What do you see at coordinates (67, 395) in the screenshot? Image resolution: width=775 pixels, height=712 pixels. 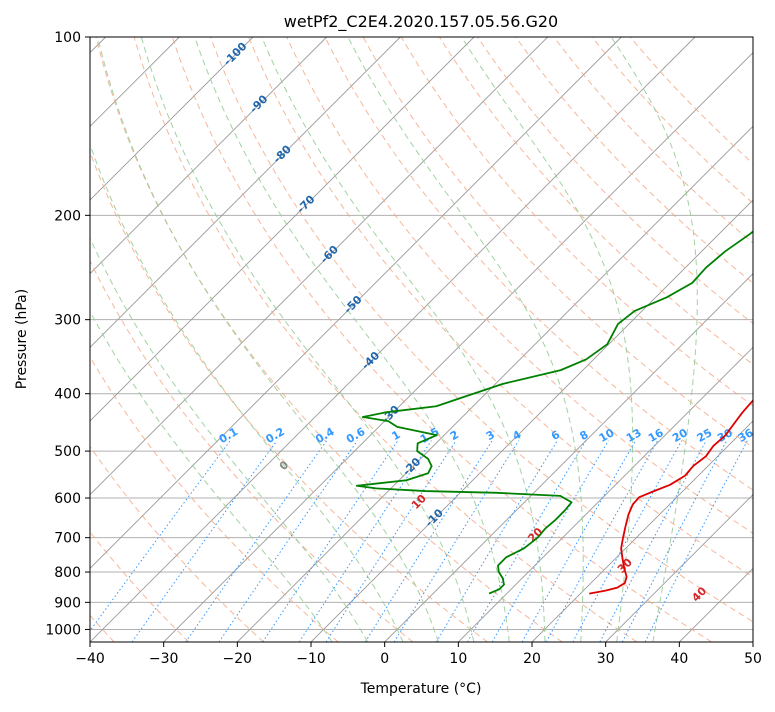 I see `y-tick-label: 400` at bounding box center [67, 395].